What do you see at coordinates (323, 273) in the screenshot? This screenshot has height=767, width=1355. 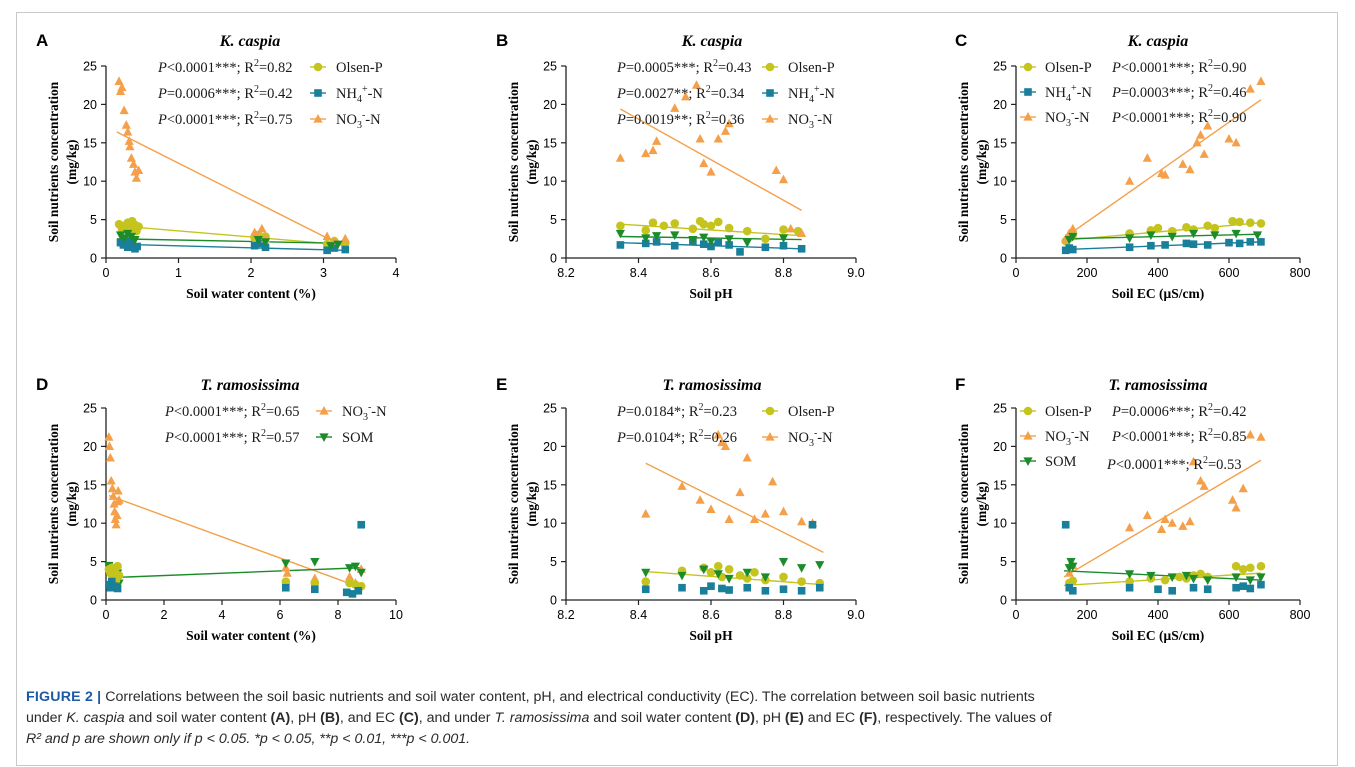 I see `x-tick-label: 3` at bounding box center [323, 273].